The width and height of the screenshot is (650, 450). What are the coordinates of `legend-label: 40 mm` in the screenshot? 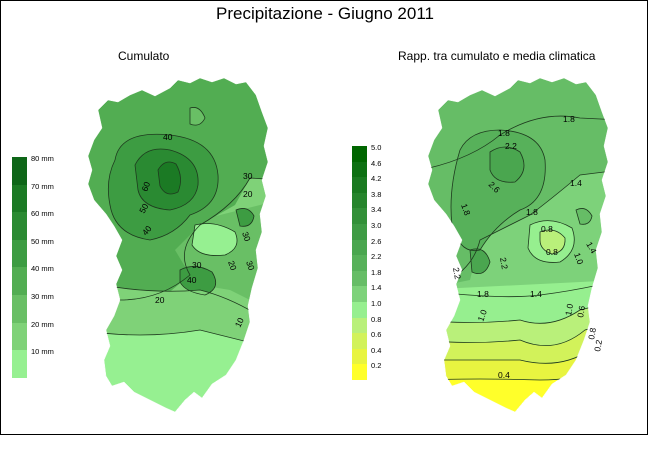 It's located at (42, 269).